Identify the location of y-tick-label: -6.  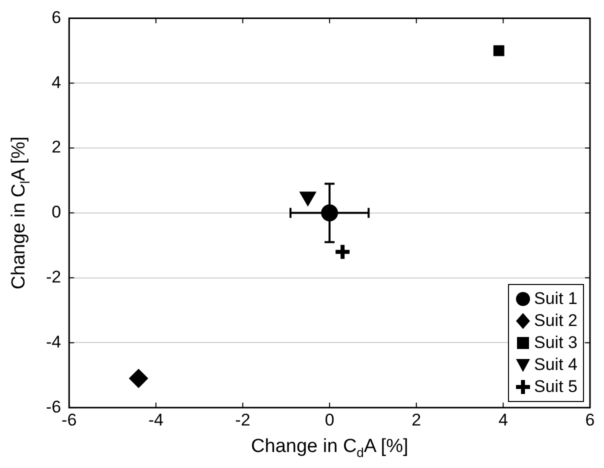
(54, 406).